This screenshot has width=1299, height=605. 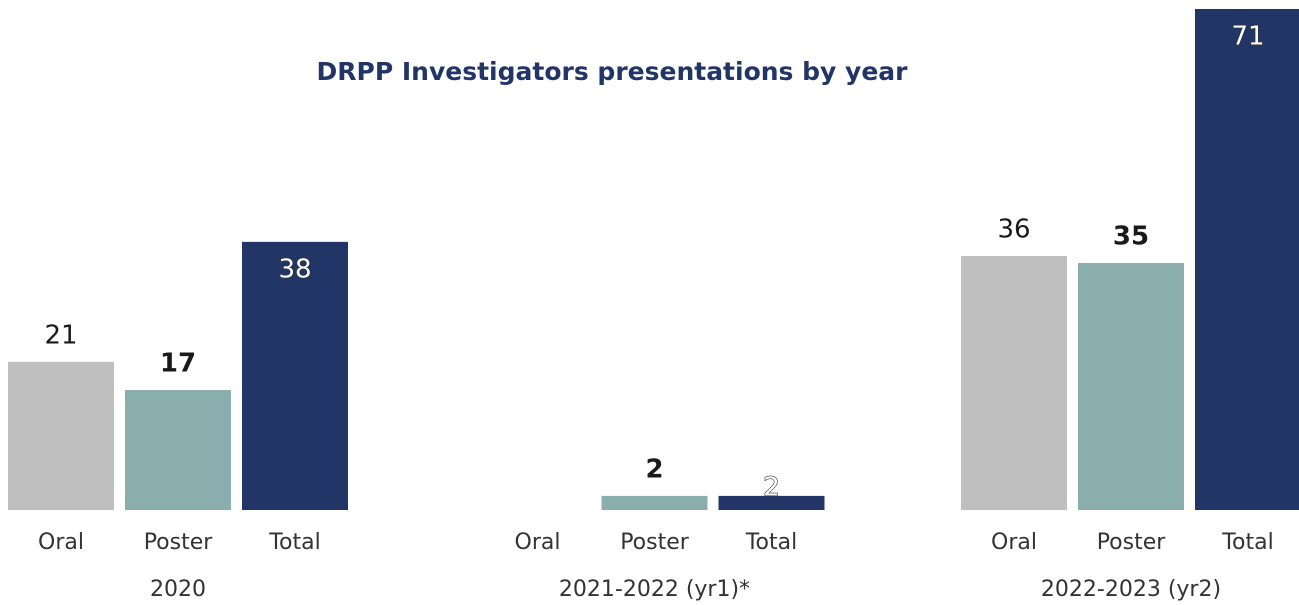 I want to click on value-label: 17, so click(x=178, y=364).